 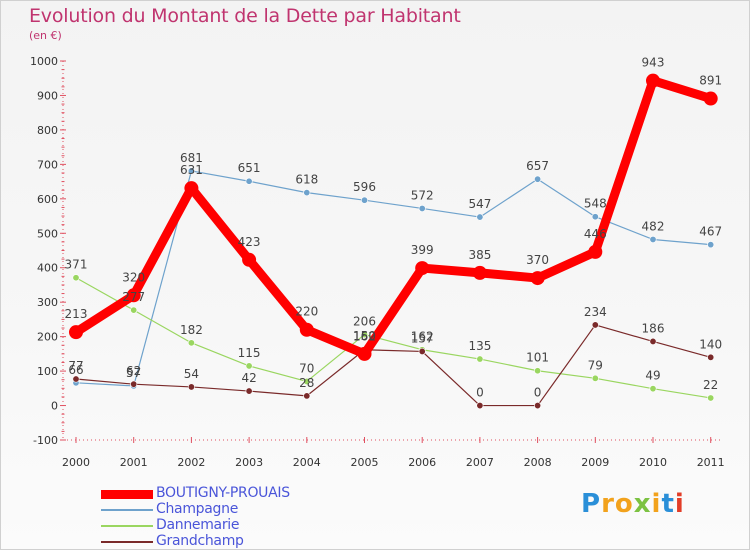 What do you see at coordinates (76, 265) in the screenshot?
I see `data-label-dannemarie: 371` at bounding box center [76, 265].